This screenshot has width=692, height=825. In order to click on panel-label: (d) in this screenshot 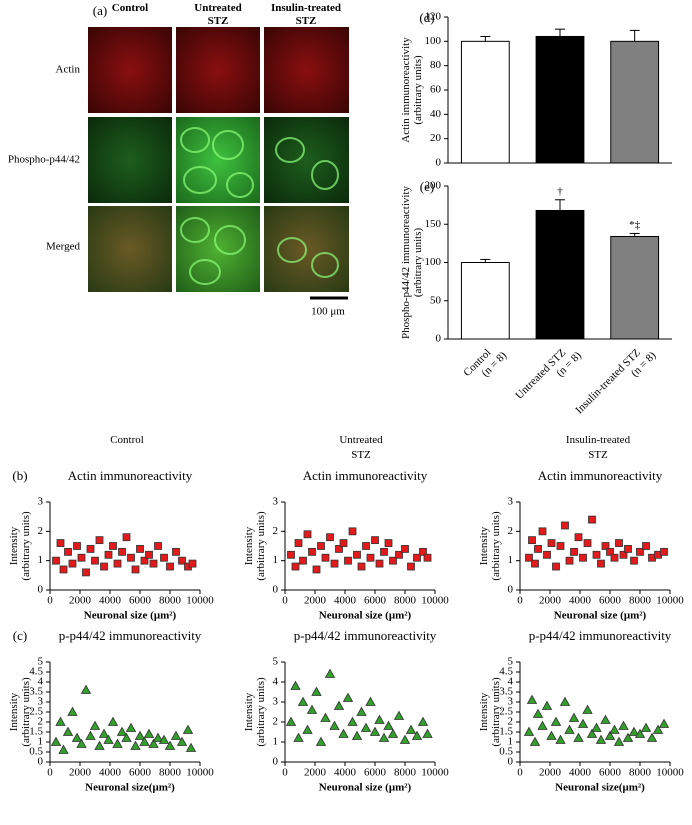, I will do `click(426, 17)`.